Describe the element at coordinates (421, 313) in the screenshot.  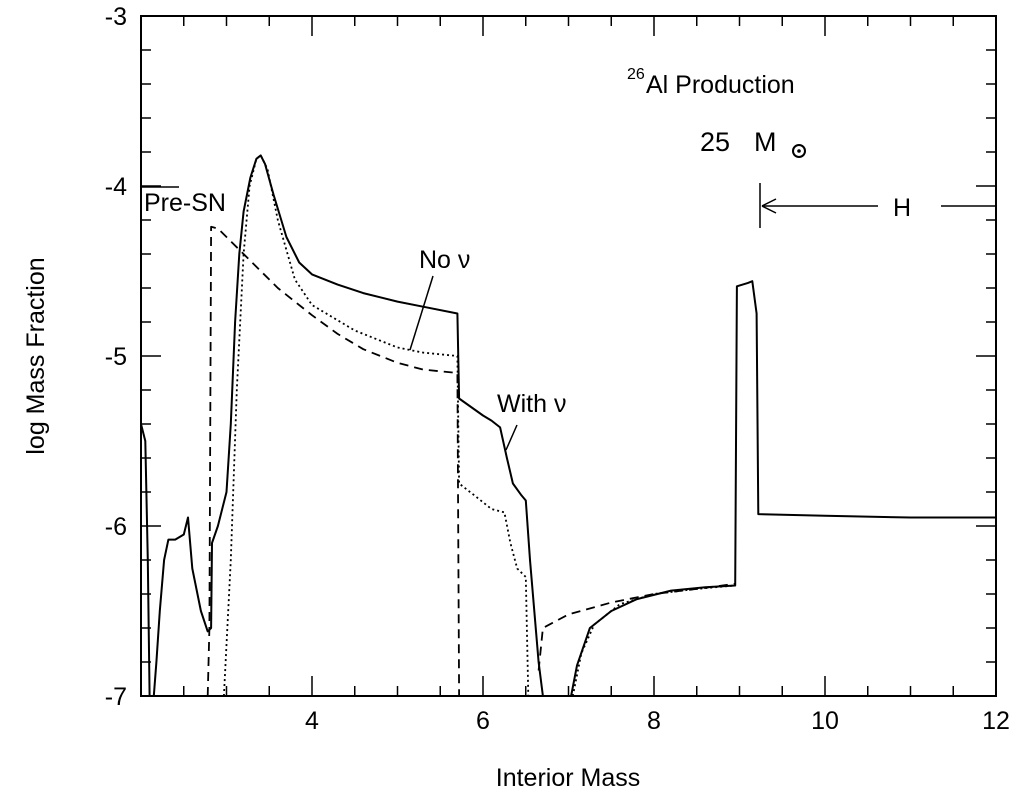
I see `no-nu-pointer-line` at that location.